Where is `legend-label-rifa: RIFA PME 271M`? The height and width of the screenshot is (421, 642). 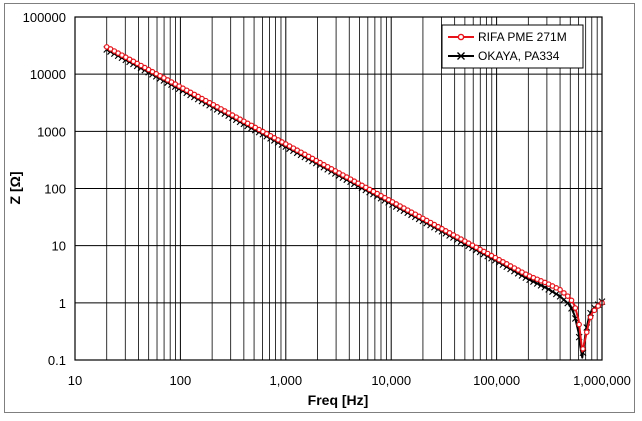 legend-label-rifa: RIFA PME 271M is located at coordinates (522, 37).